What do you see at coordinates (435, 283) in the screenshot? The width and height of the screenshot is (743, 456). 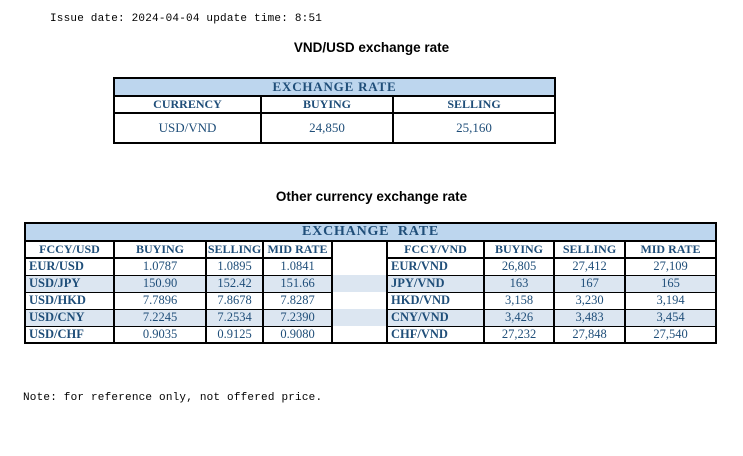 I see `currency-pair-cell: JPY/VND` at bounding box center [435, 283].